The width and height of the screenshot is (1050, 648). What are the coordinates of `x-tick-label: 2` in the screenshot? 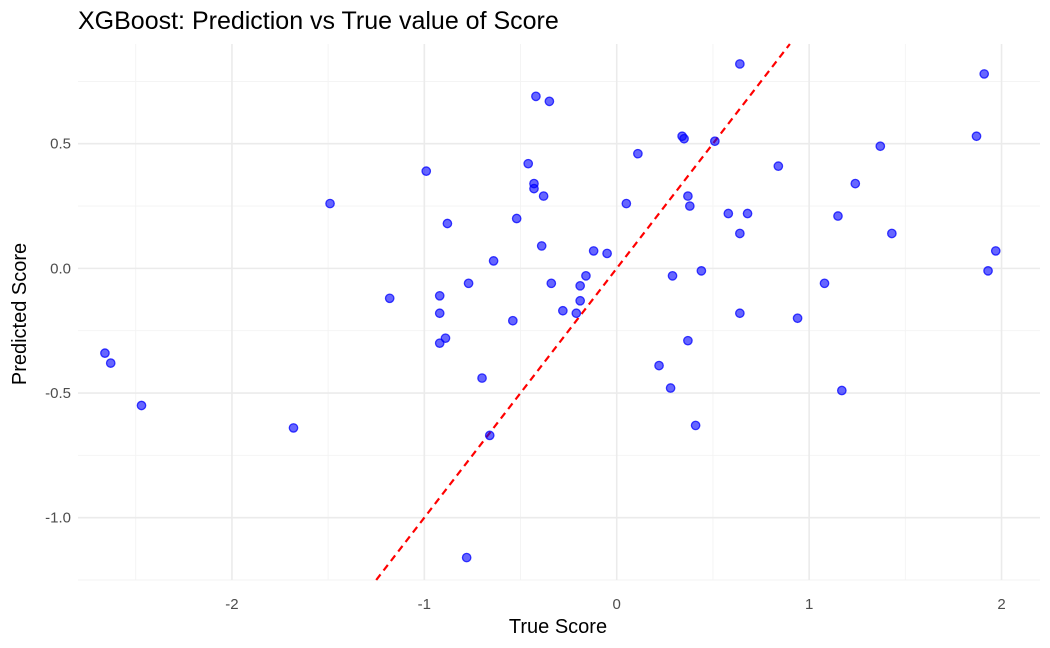 It's located at (1001, 604).